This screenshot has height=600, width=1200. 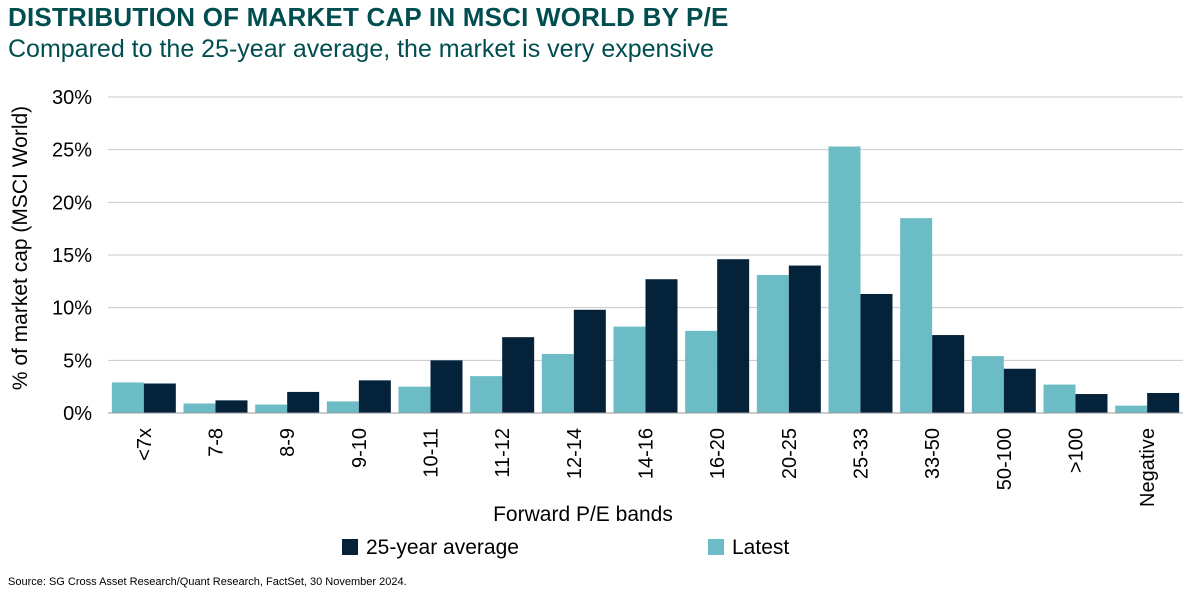 What do you see at coordinates (145, 444) in the screenshot?
I see `x-tick-label: <7x` at bounding box center [145, 444].